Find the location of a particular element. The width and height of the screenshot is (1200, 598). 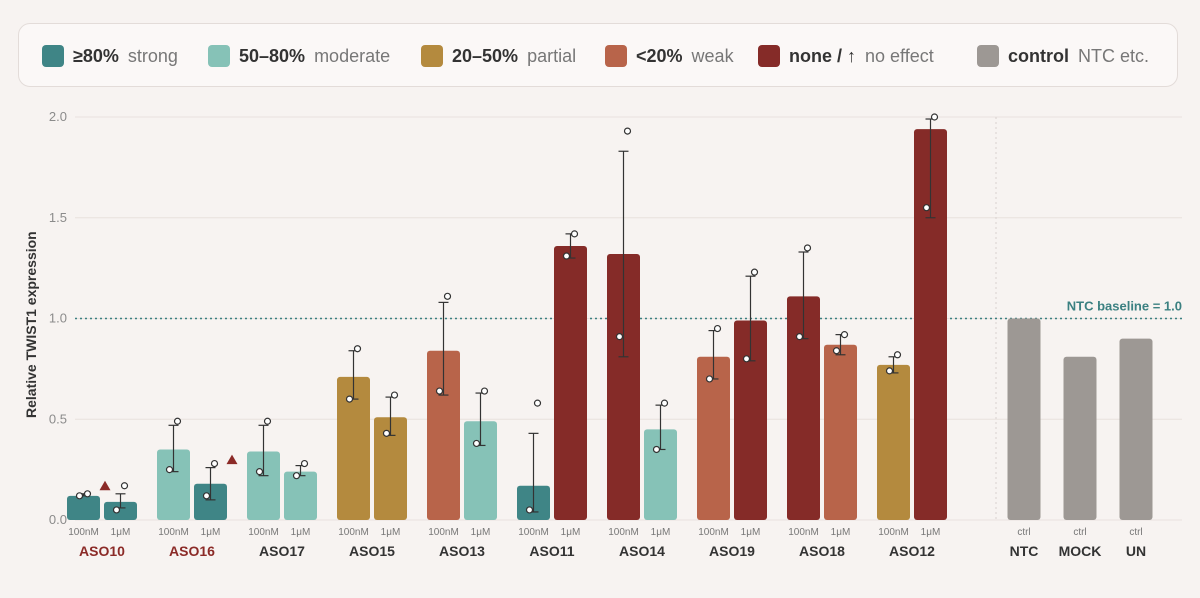

legend-label: 50–80% is located at coordinates (272, 55).